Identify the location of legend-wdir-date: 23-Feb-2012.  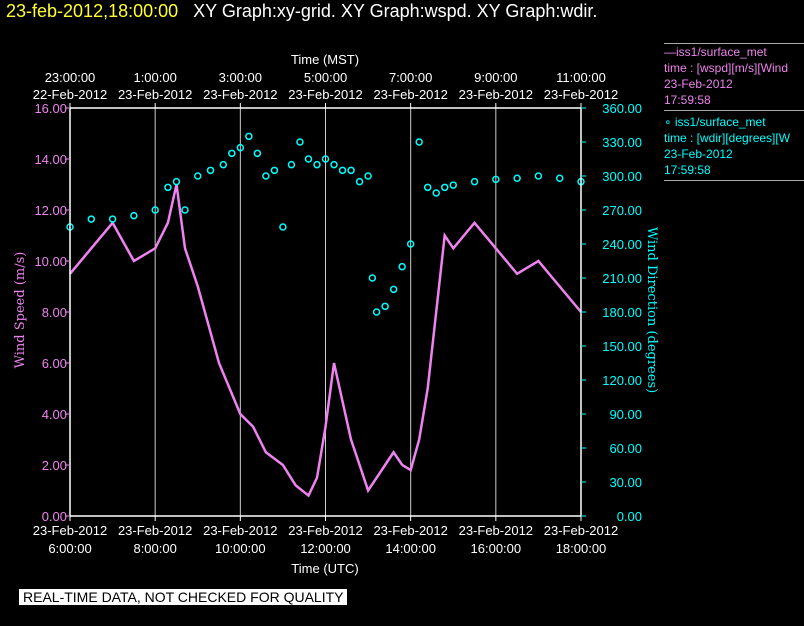
(698, 154).